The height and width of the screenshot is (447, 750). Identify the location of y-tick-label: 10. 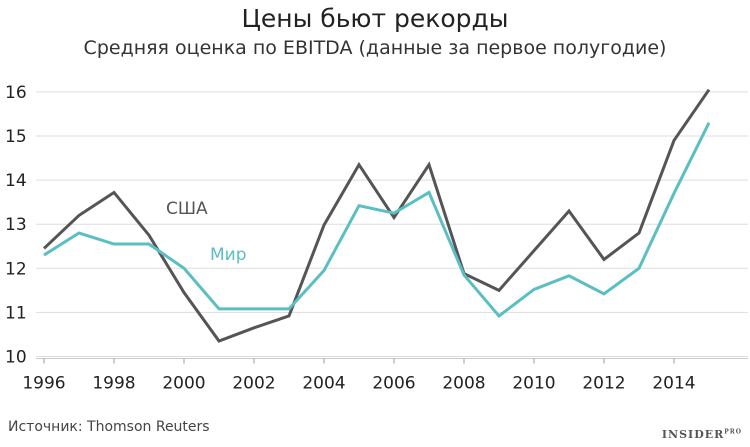
(16, 358).